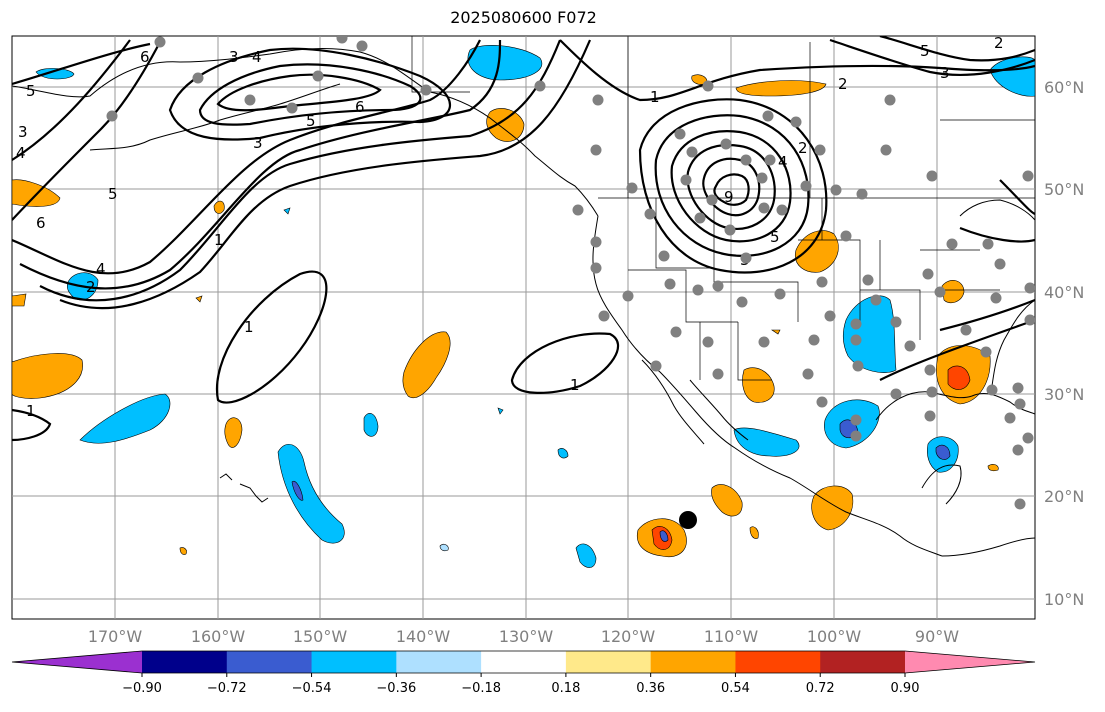 This screenshot has width=1105, height=712. I want to click on lat-label-30n: 30°N, so click(1064, 394).